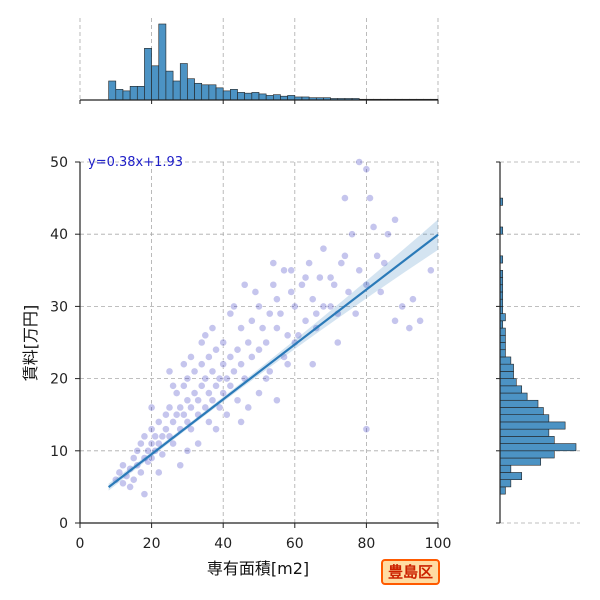 This screenshot has width=600, height=600. What do you see at coordinates (59, 380) in the screenshot?
I see `y-tick-label: 20` at bounding box center [59, 380].